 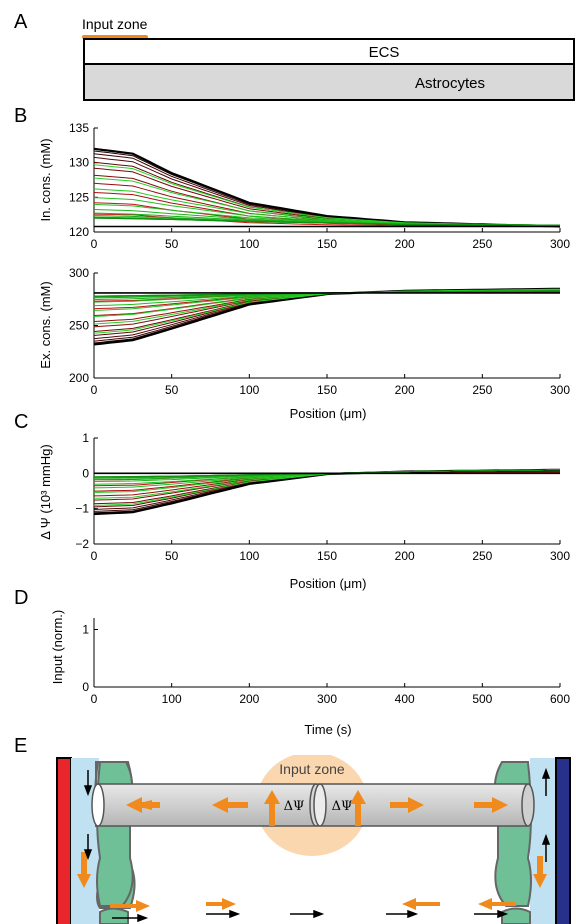 What do you see at coordinates (560, 699) in the screenshot?
I see `d-xtick-label: 600` at bounding box center [560, 699].